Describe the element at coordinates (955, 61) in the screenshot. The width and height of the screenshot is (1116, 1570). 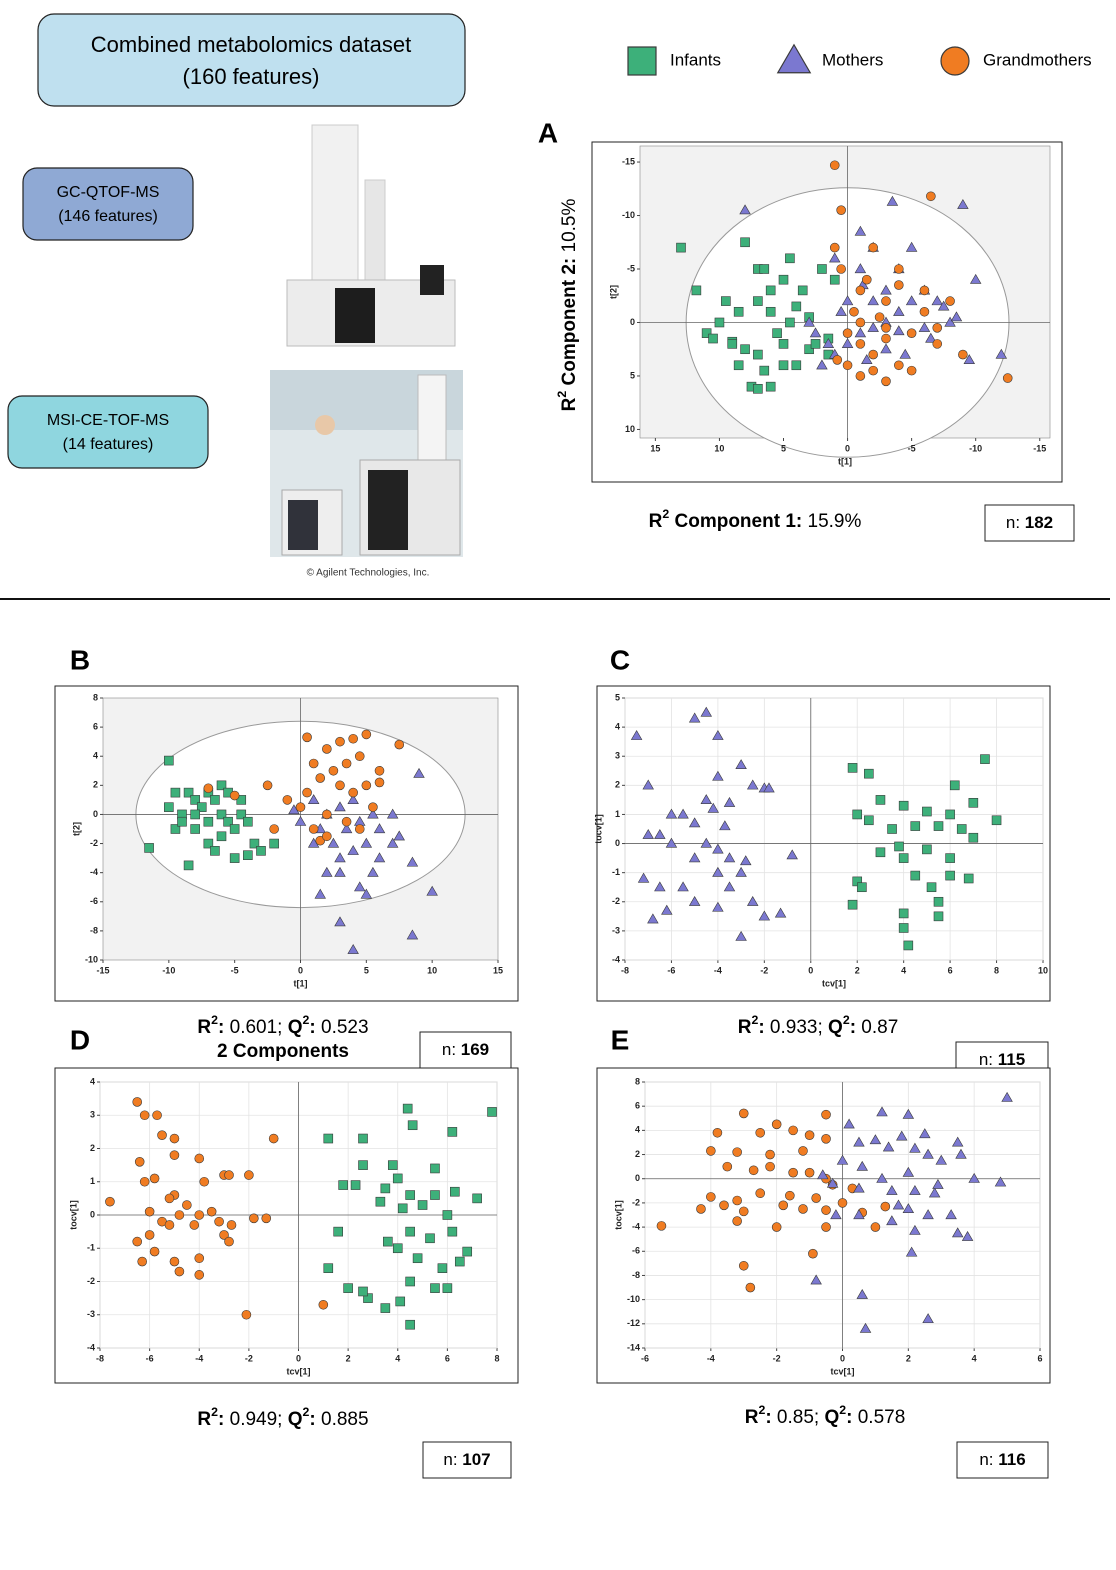
I see `legend-marker` at that location.